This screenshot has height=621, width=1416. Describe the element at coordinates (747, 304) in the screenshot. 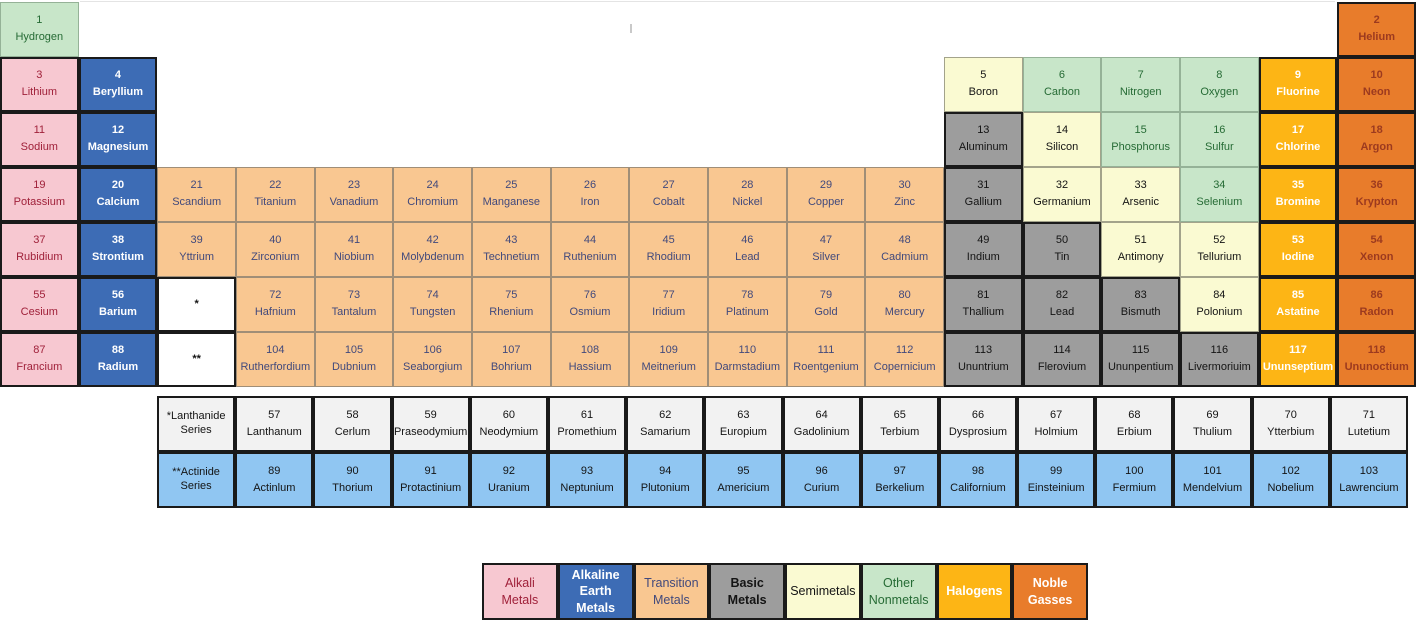

I see `element-cell-platinum: 78 Platinum` at that location.